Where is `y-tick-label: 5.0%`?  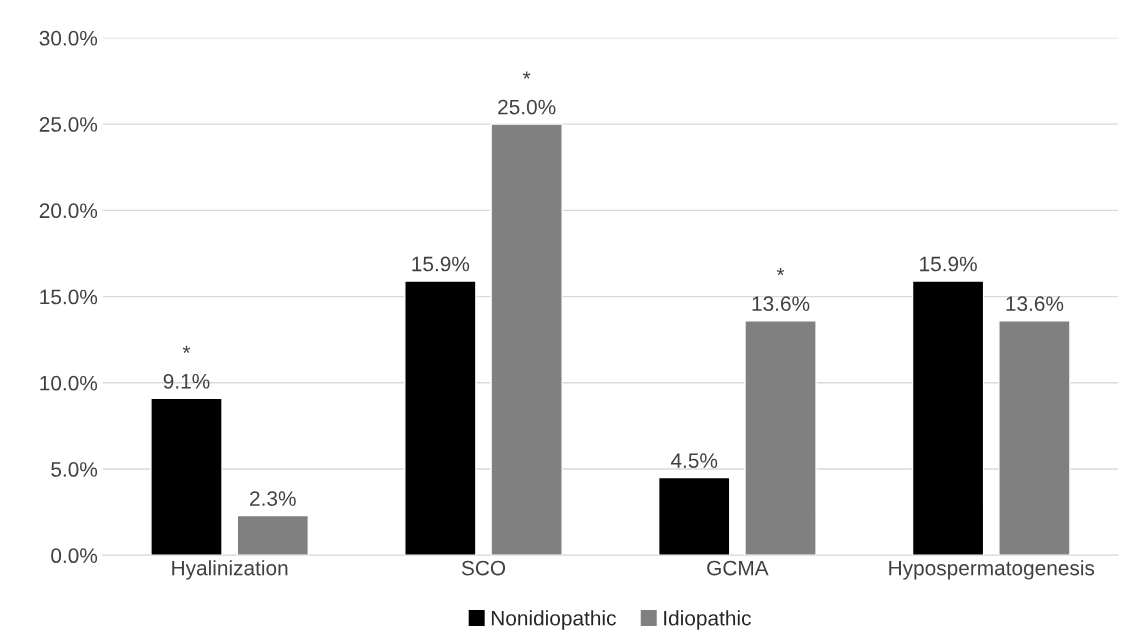
y-tick-label: 5.0% is located at coordinates (74, 469).